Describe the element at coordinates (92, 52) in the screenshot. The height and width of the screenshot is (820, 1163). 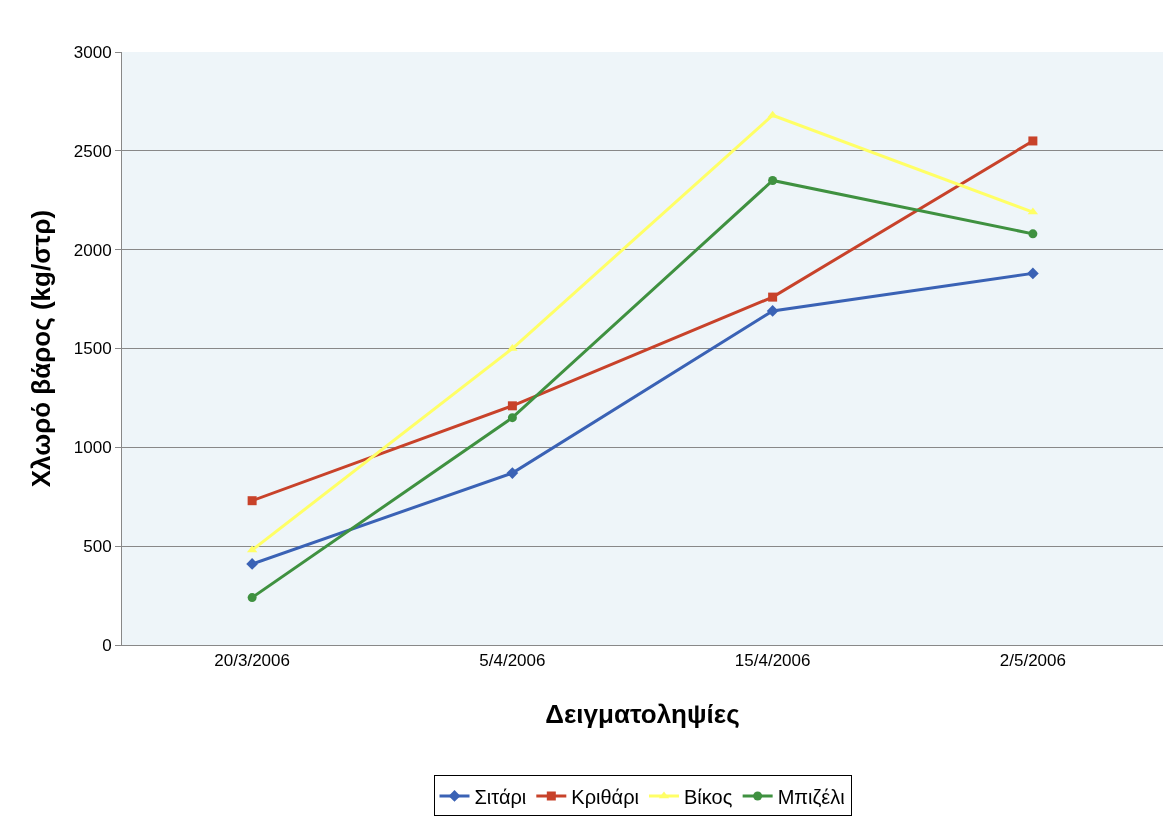
I see `y-tick-label: 3000` at that location.